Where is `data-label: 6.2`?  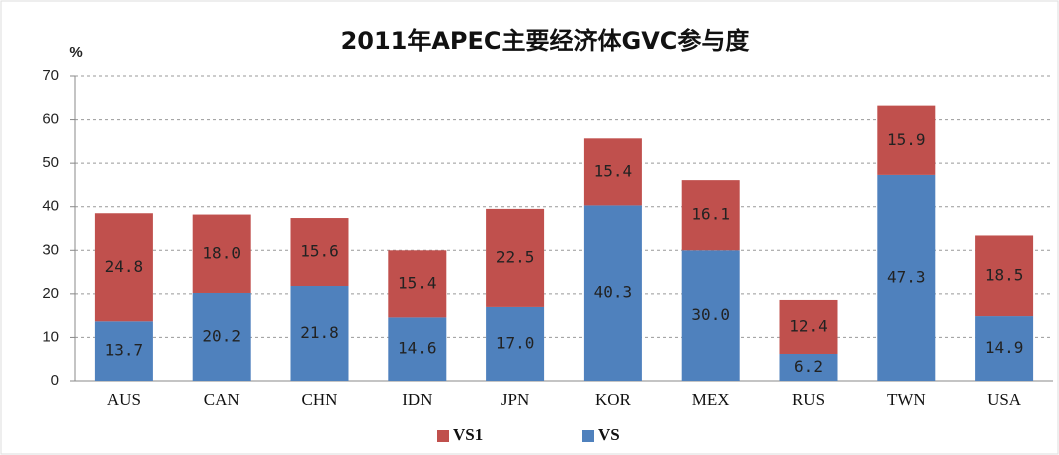
data-label: 6.2 is located at coordinates (808, 366).